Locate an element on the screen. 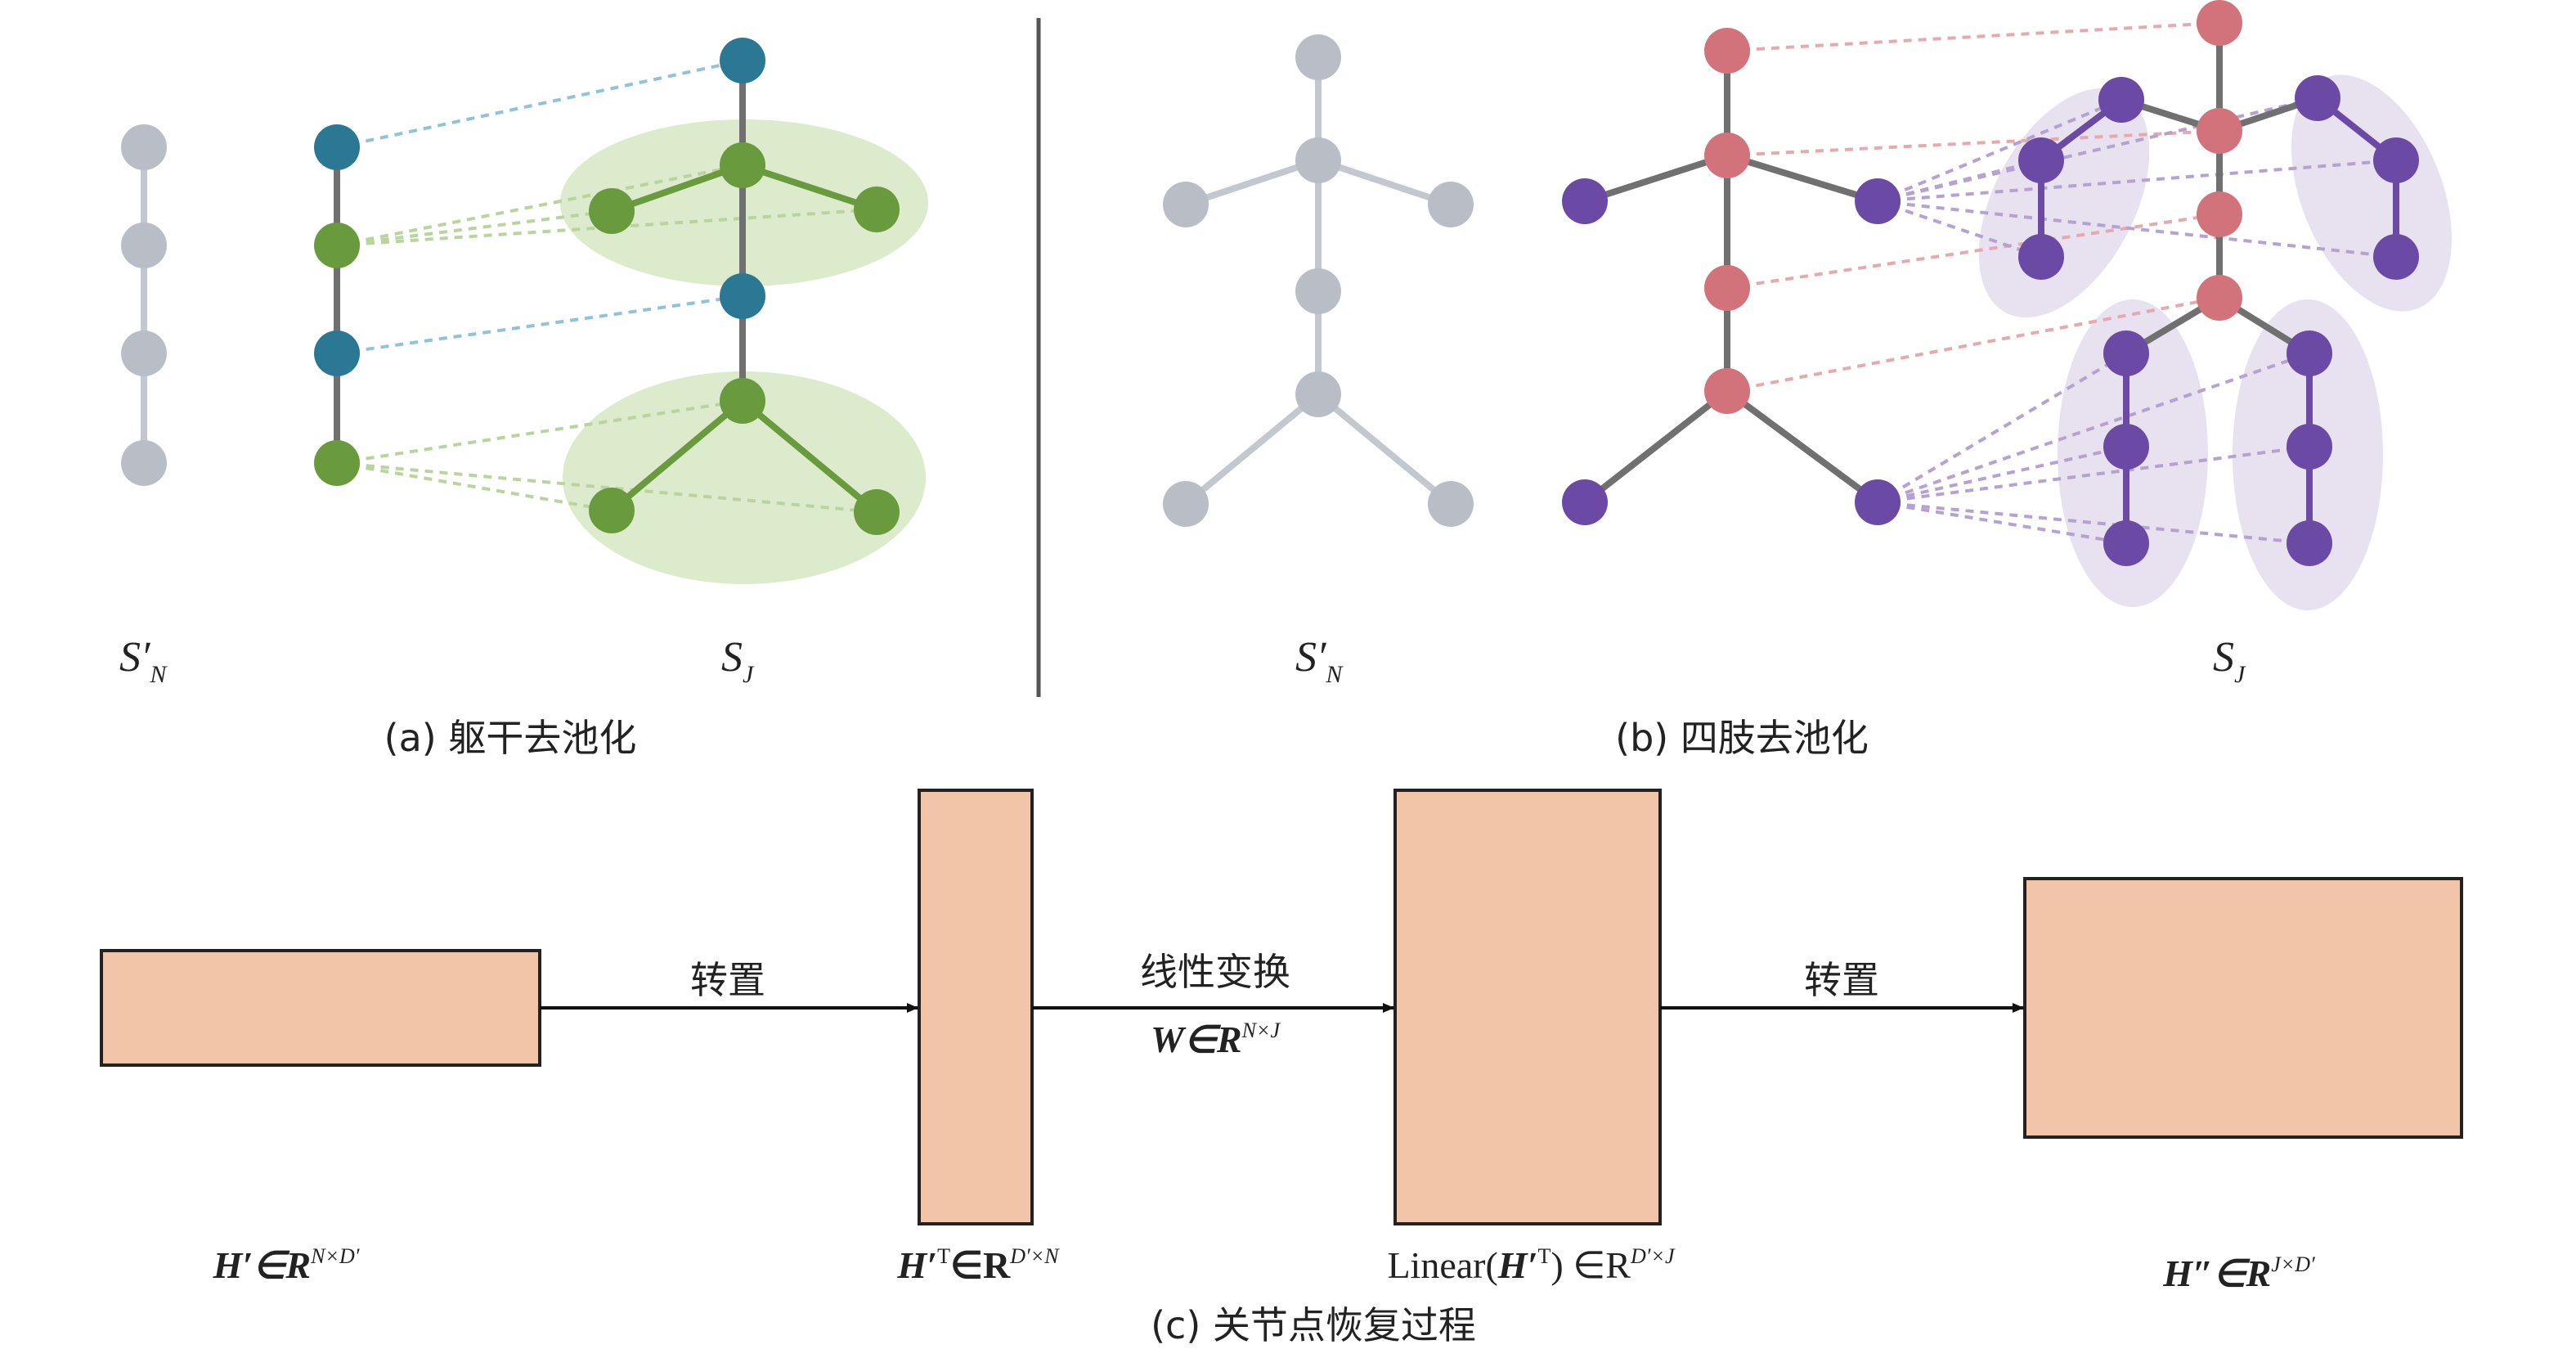 The height and width of the screenshot is (1358, 2576). arrow-formula-linear: W∈RN×J is located at coordinates (1216, 1040).